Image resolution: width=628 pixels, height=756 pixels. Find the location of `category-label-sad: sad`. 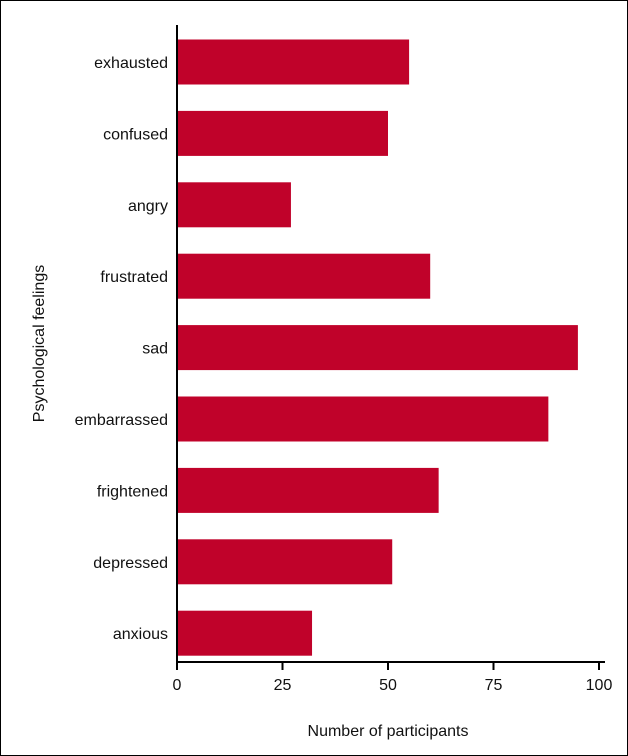

category-label-sad: sad is located at coordinates (155, 349).